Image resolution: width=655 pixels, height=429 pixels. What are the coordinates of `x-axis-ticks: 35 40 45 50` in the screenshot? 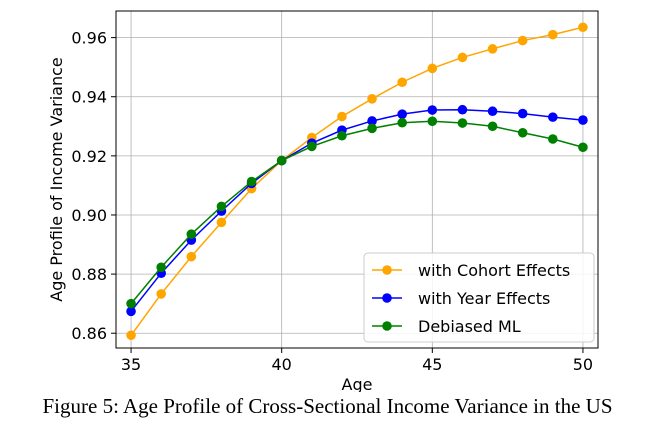 It's located at (357, 361).